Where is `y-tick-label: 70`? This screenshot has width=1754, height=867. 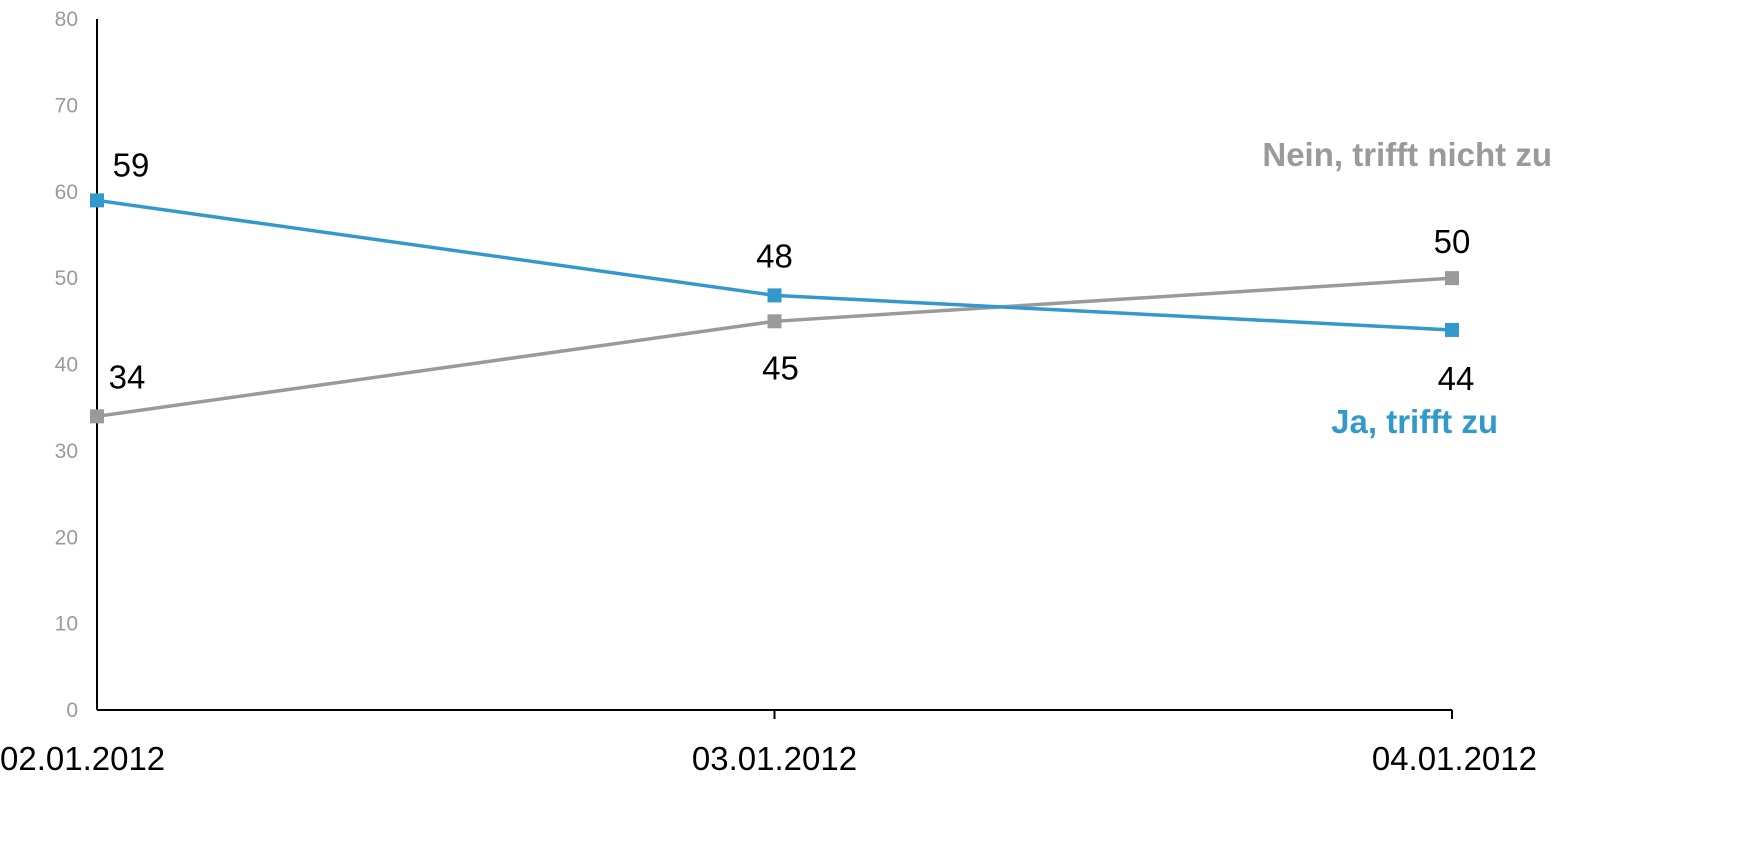 y-tick-label: 70 is located at coordinates (66, 105).